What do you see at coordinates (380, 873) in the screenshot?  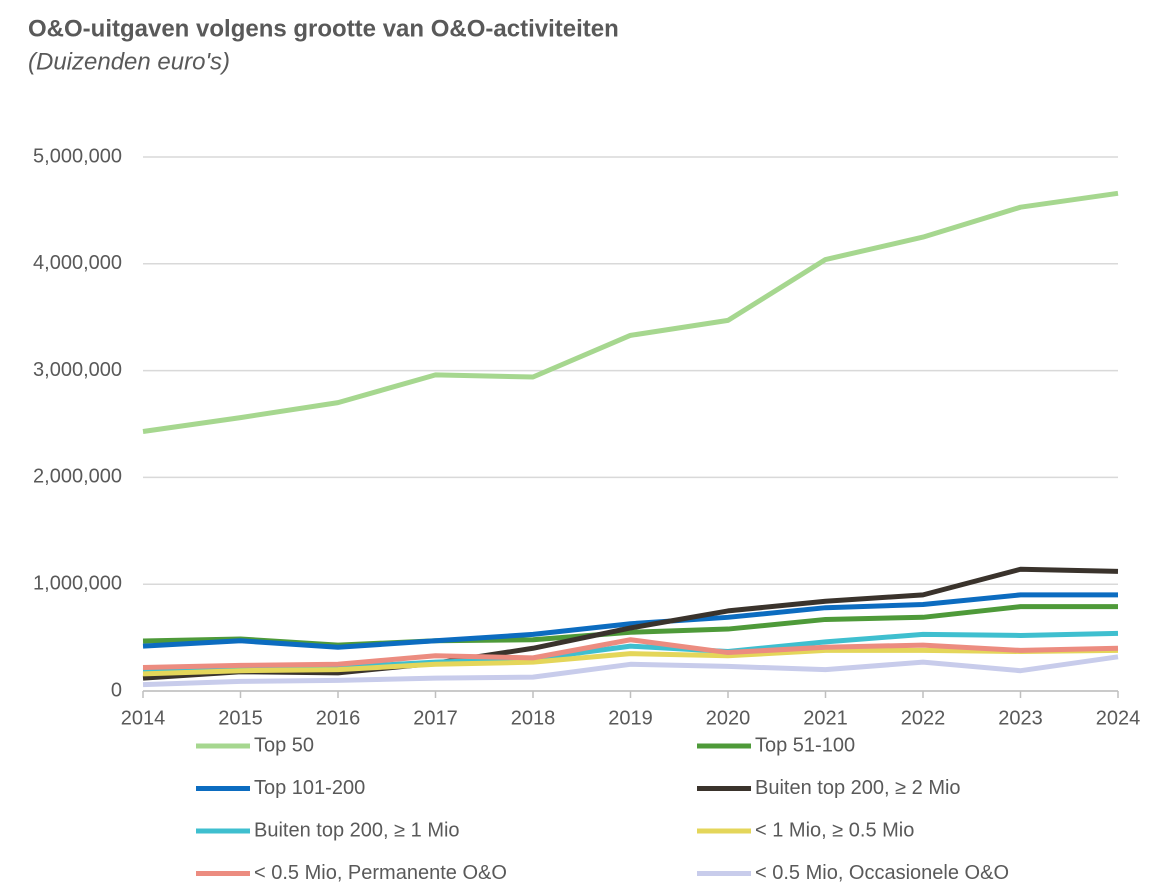 I see `legend-label: < 0.5 Mio, Permanente O&O` at bounding box center [380, 873].